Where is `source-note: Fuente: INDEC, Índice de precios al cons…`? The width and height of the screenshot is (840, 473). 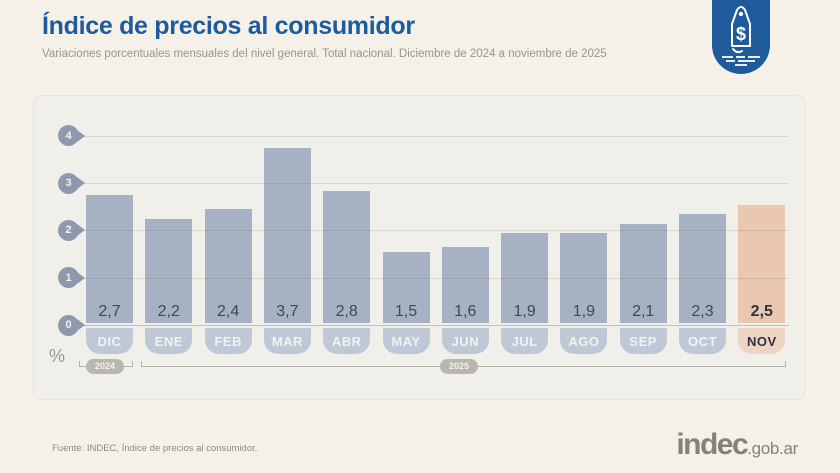
source-note: Fuente: INDEC, Índice de precios al cons… is located at coordinates (155, 448).